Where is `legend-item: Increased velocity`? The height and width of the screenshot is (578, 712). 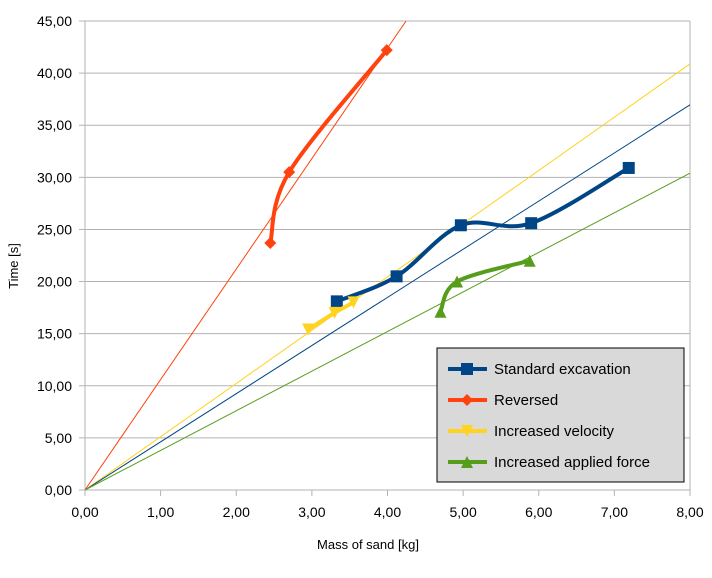
legend-item: Increased velocity is located at coordinates (531, 431).